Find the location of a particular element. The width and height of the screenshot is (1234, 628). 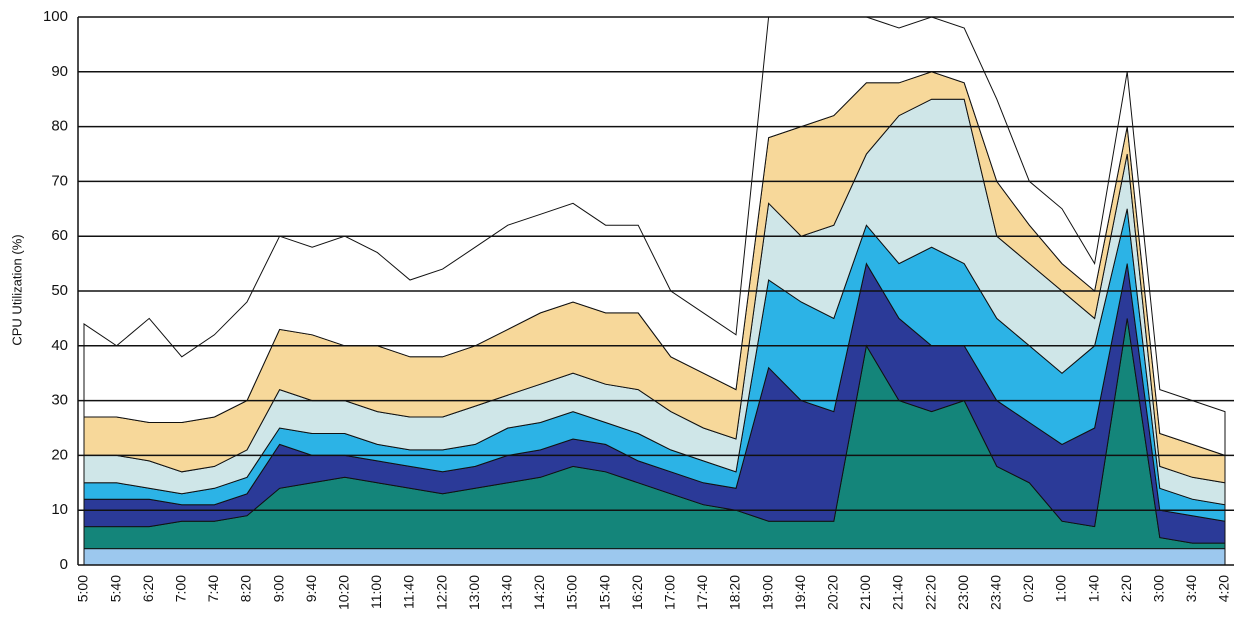

x-tick-label: 19:00 is located at coordinates (767, 592).